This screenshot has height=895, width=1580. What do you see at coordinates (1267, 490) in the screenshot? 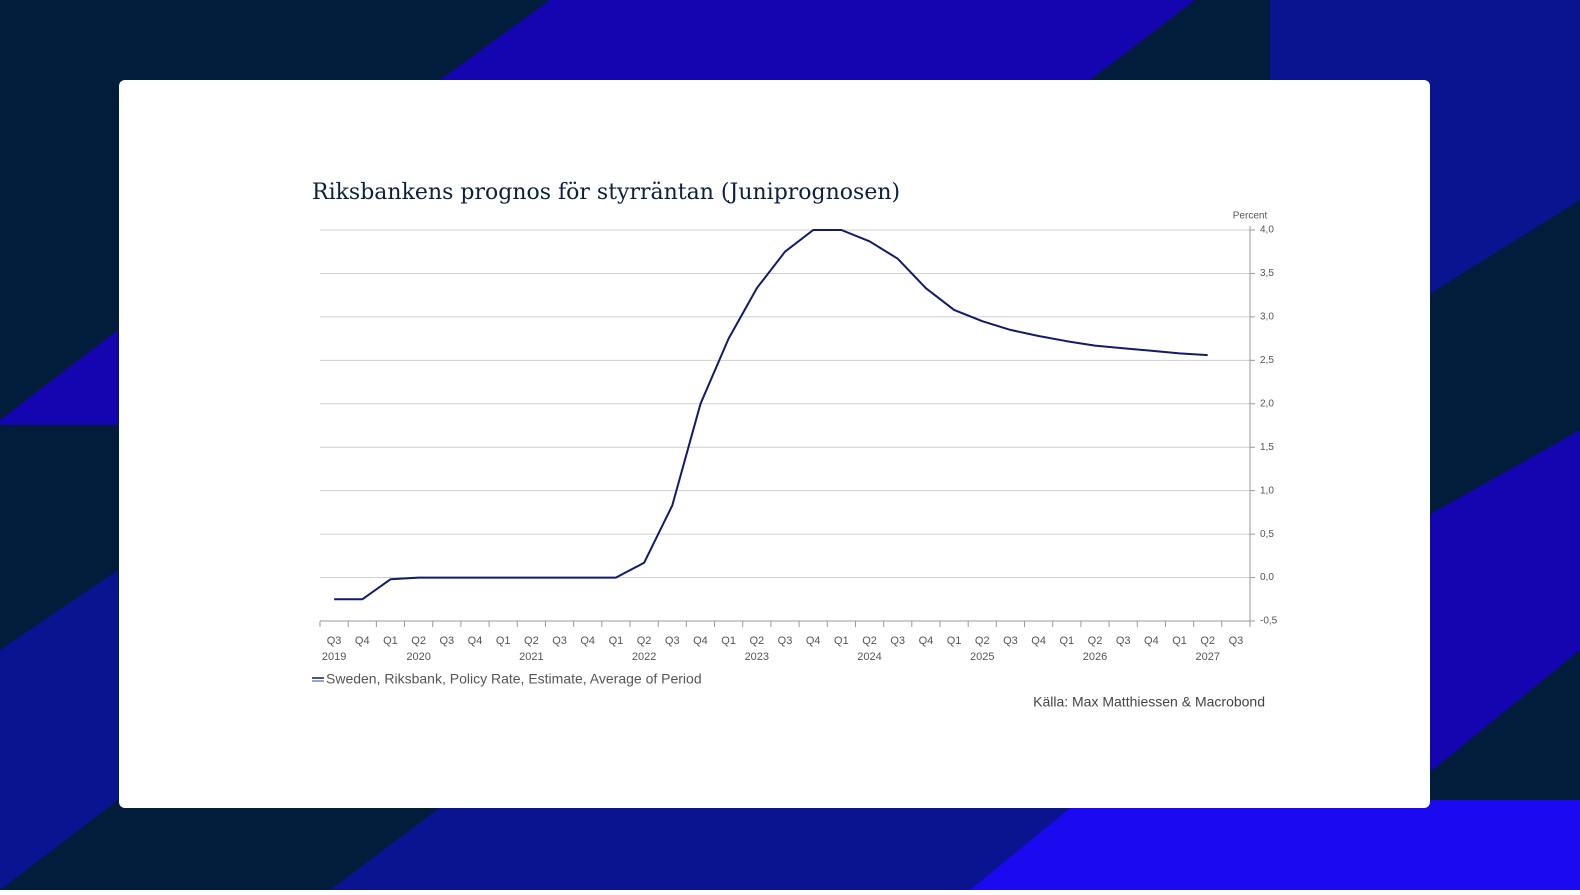
I see `y-tick-label: 1,0` at bounding box center [1267, 490].